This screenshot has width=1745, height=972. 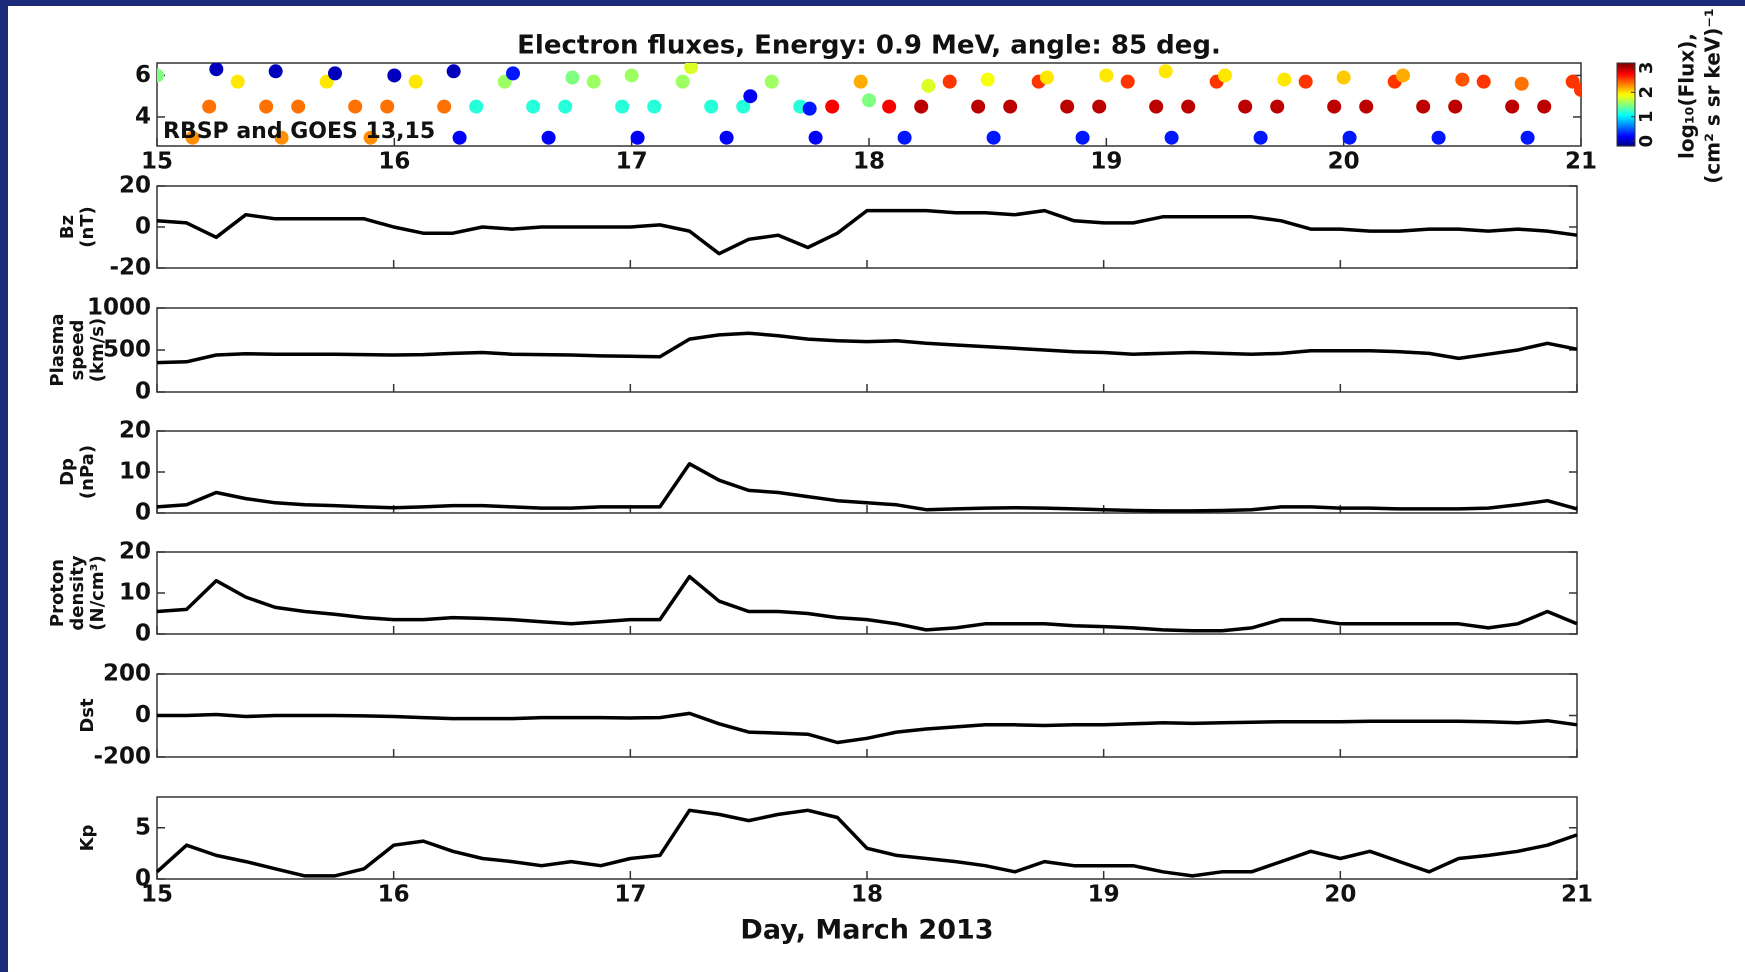 What do you see at coordinates (1646, 68) in the screenshot?
I see `colorbar-tick-label: 3` at bounding box center [1646, 68].